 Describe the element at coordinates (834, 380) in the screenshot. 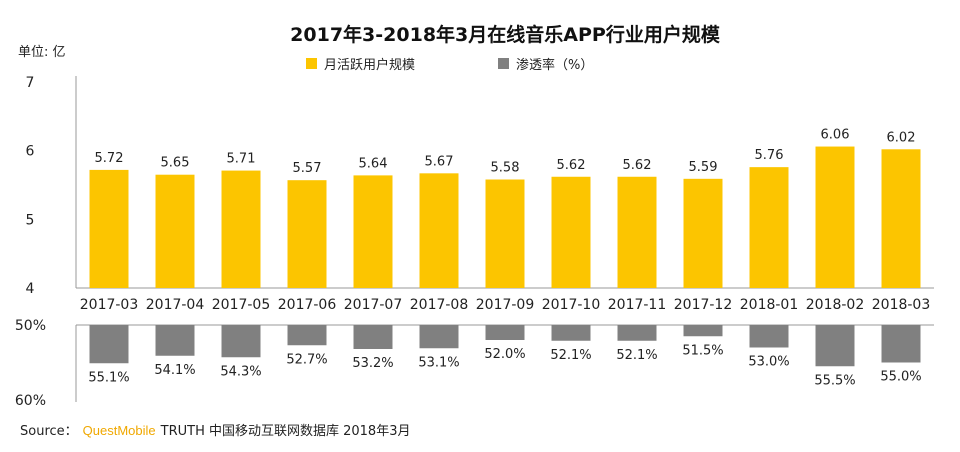

I see `penetration-value-label: 55.5%` at that location.